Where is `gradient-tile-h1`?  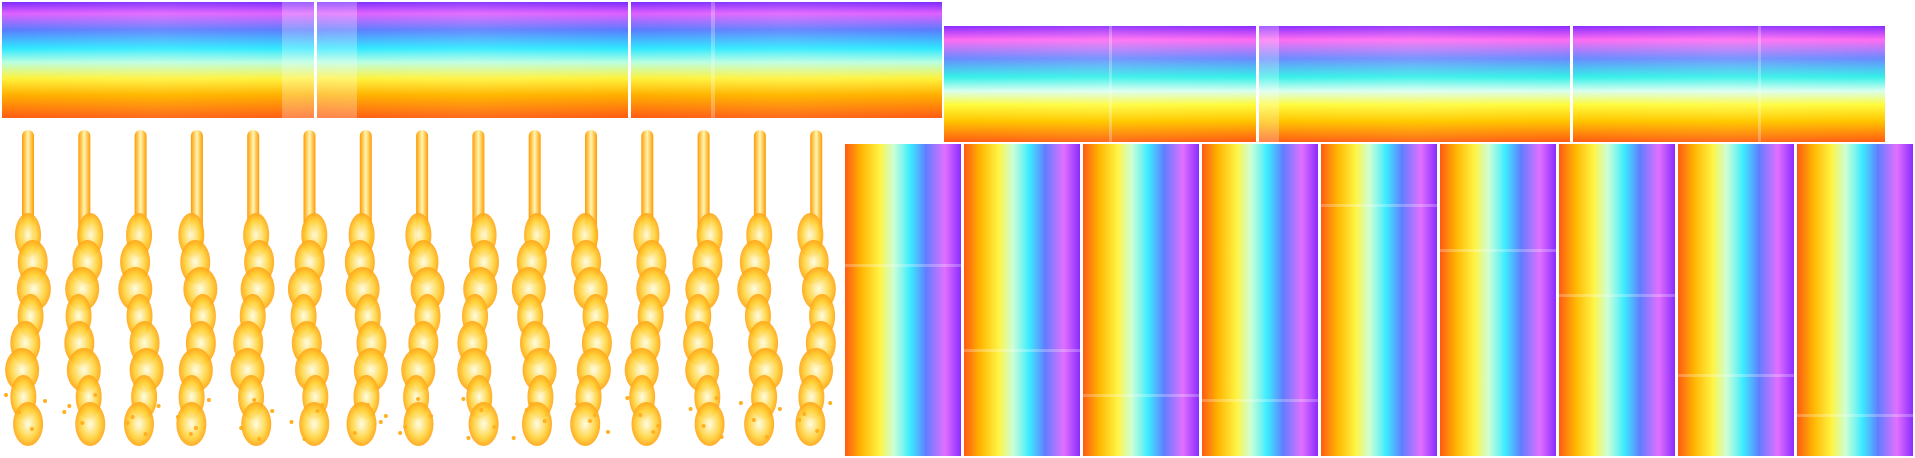 gradient-tile-h1 is located at coordinates (158, 60).